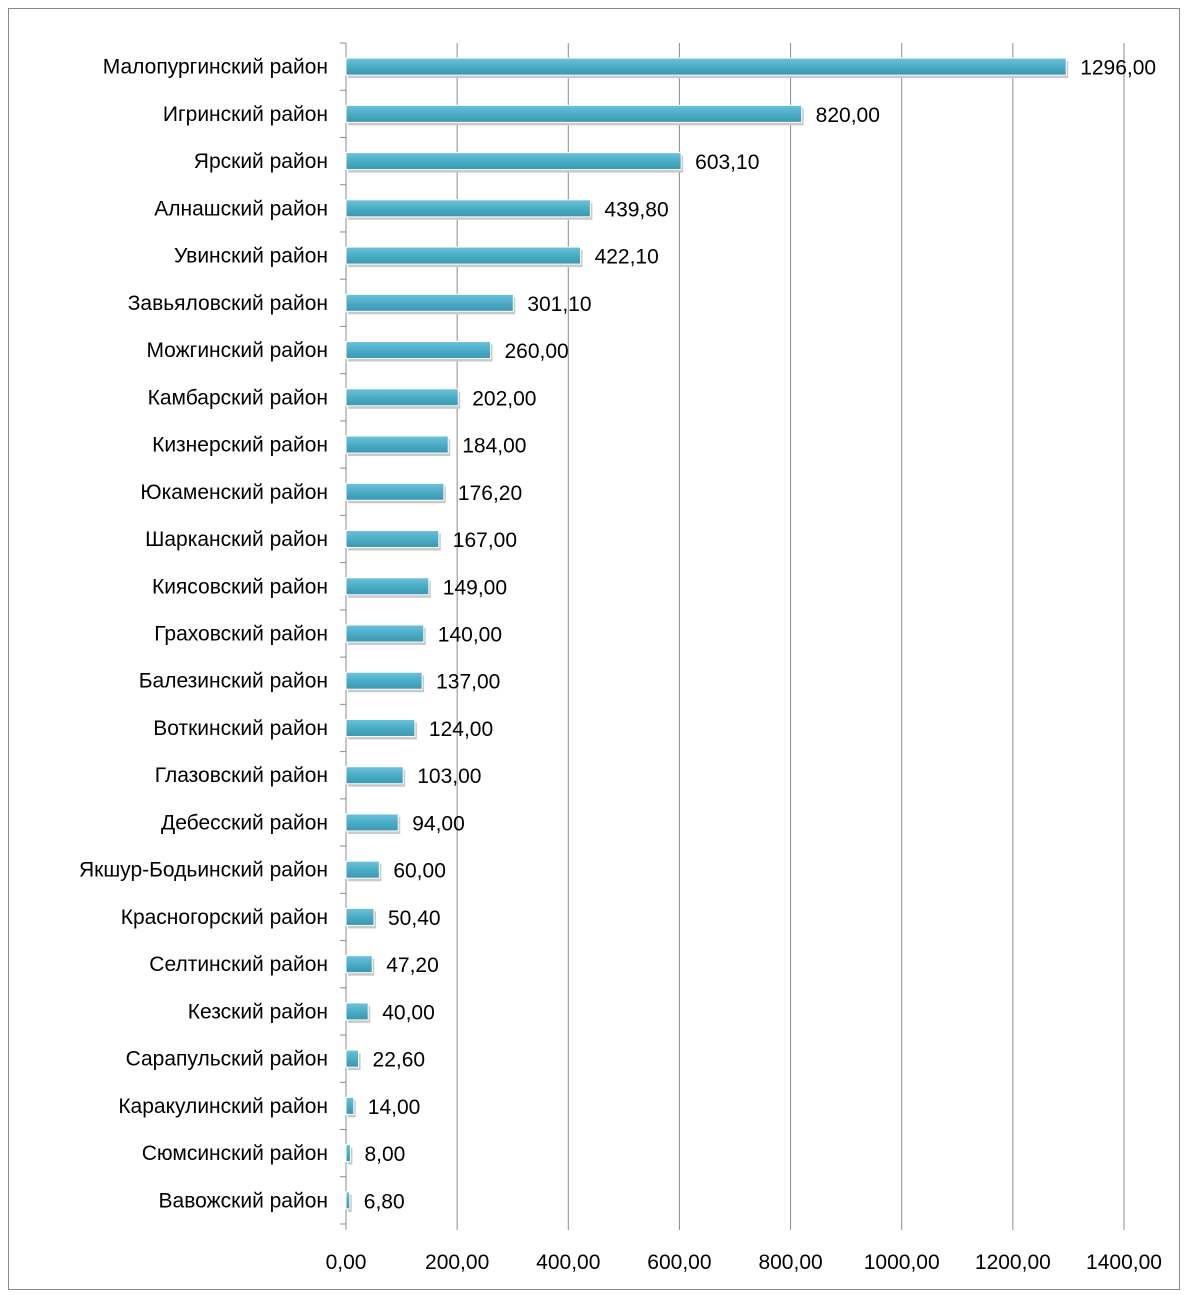 This screenshot has width=1184, height=1295. I want to click on value-label: 50,40, so click(414, 918).